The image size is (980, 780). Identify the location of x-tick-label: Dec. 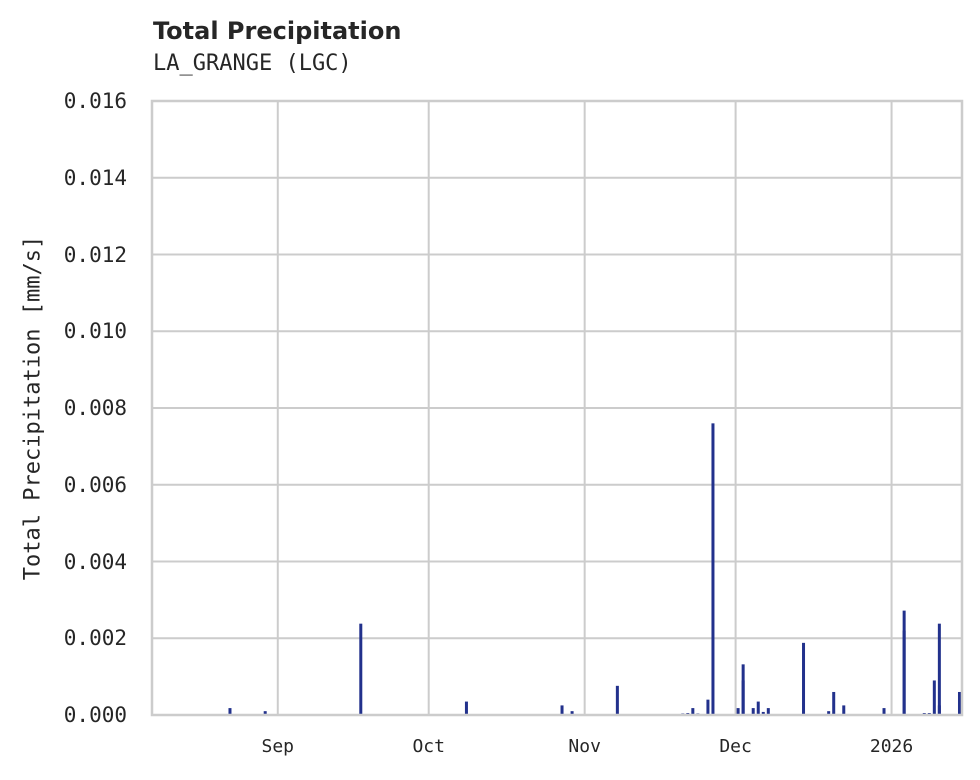
(735, 746).